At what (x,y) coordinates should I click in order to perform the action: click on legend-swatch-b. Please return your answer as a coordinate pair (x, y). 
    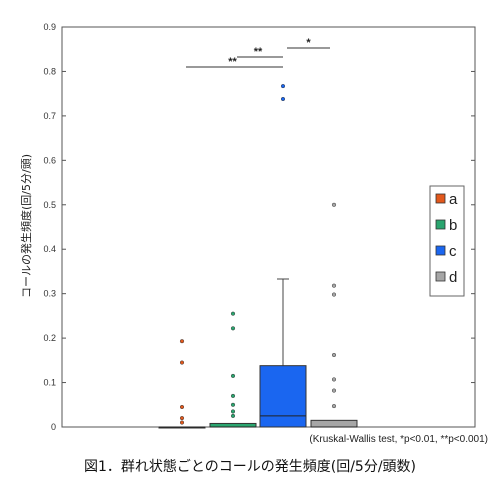
    Looking at the image, I should click on (440, 224).